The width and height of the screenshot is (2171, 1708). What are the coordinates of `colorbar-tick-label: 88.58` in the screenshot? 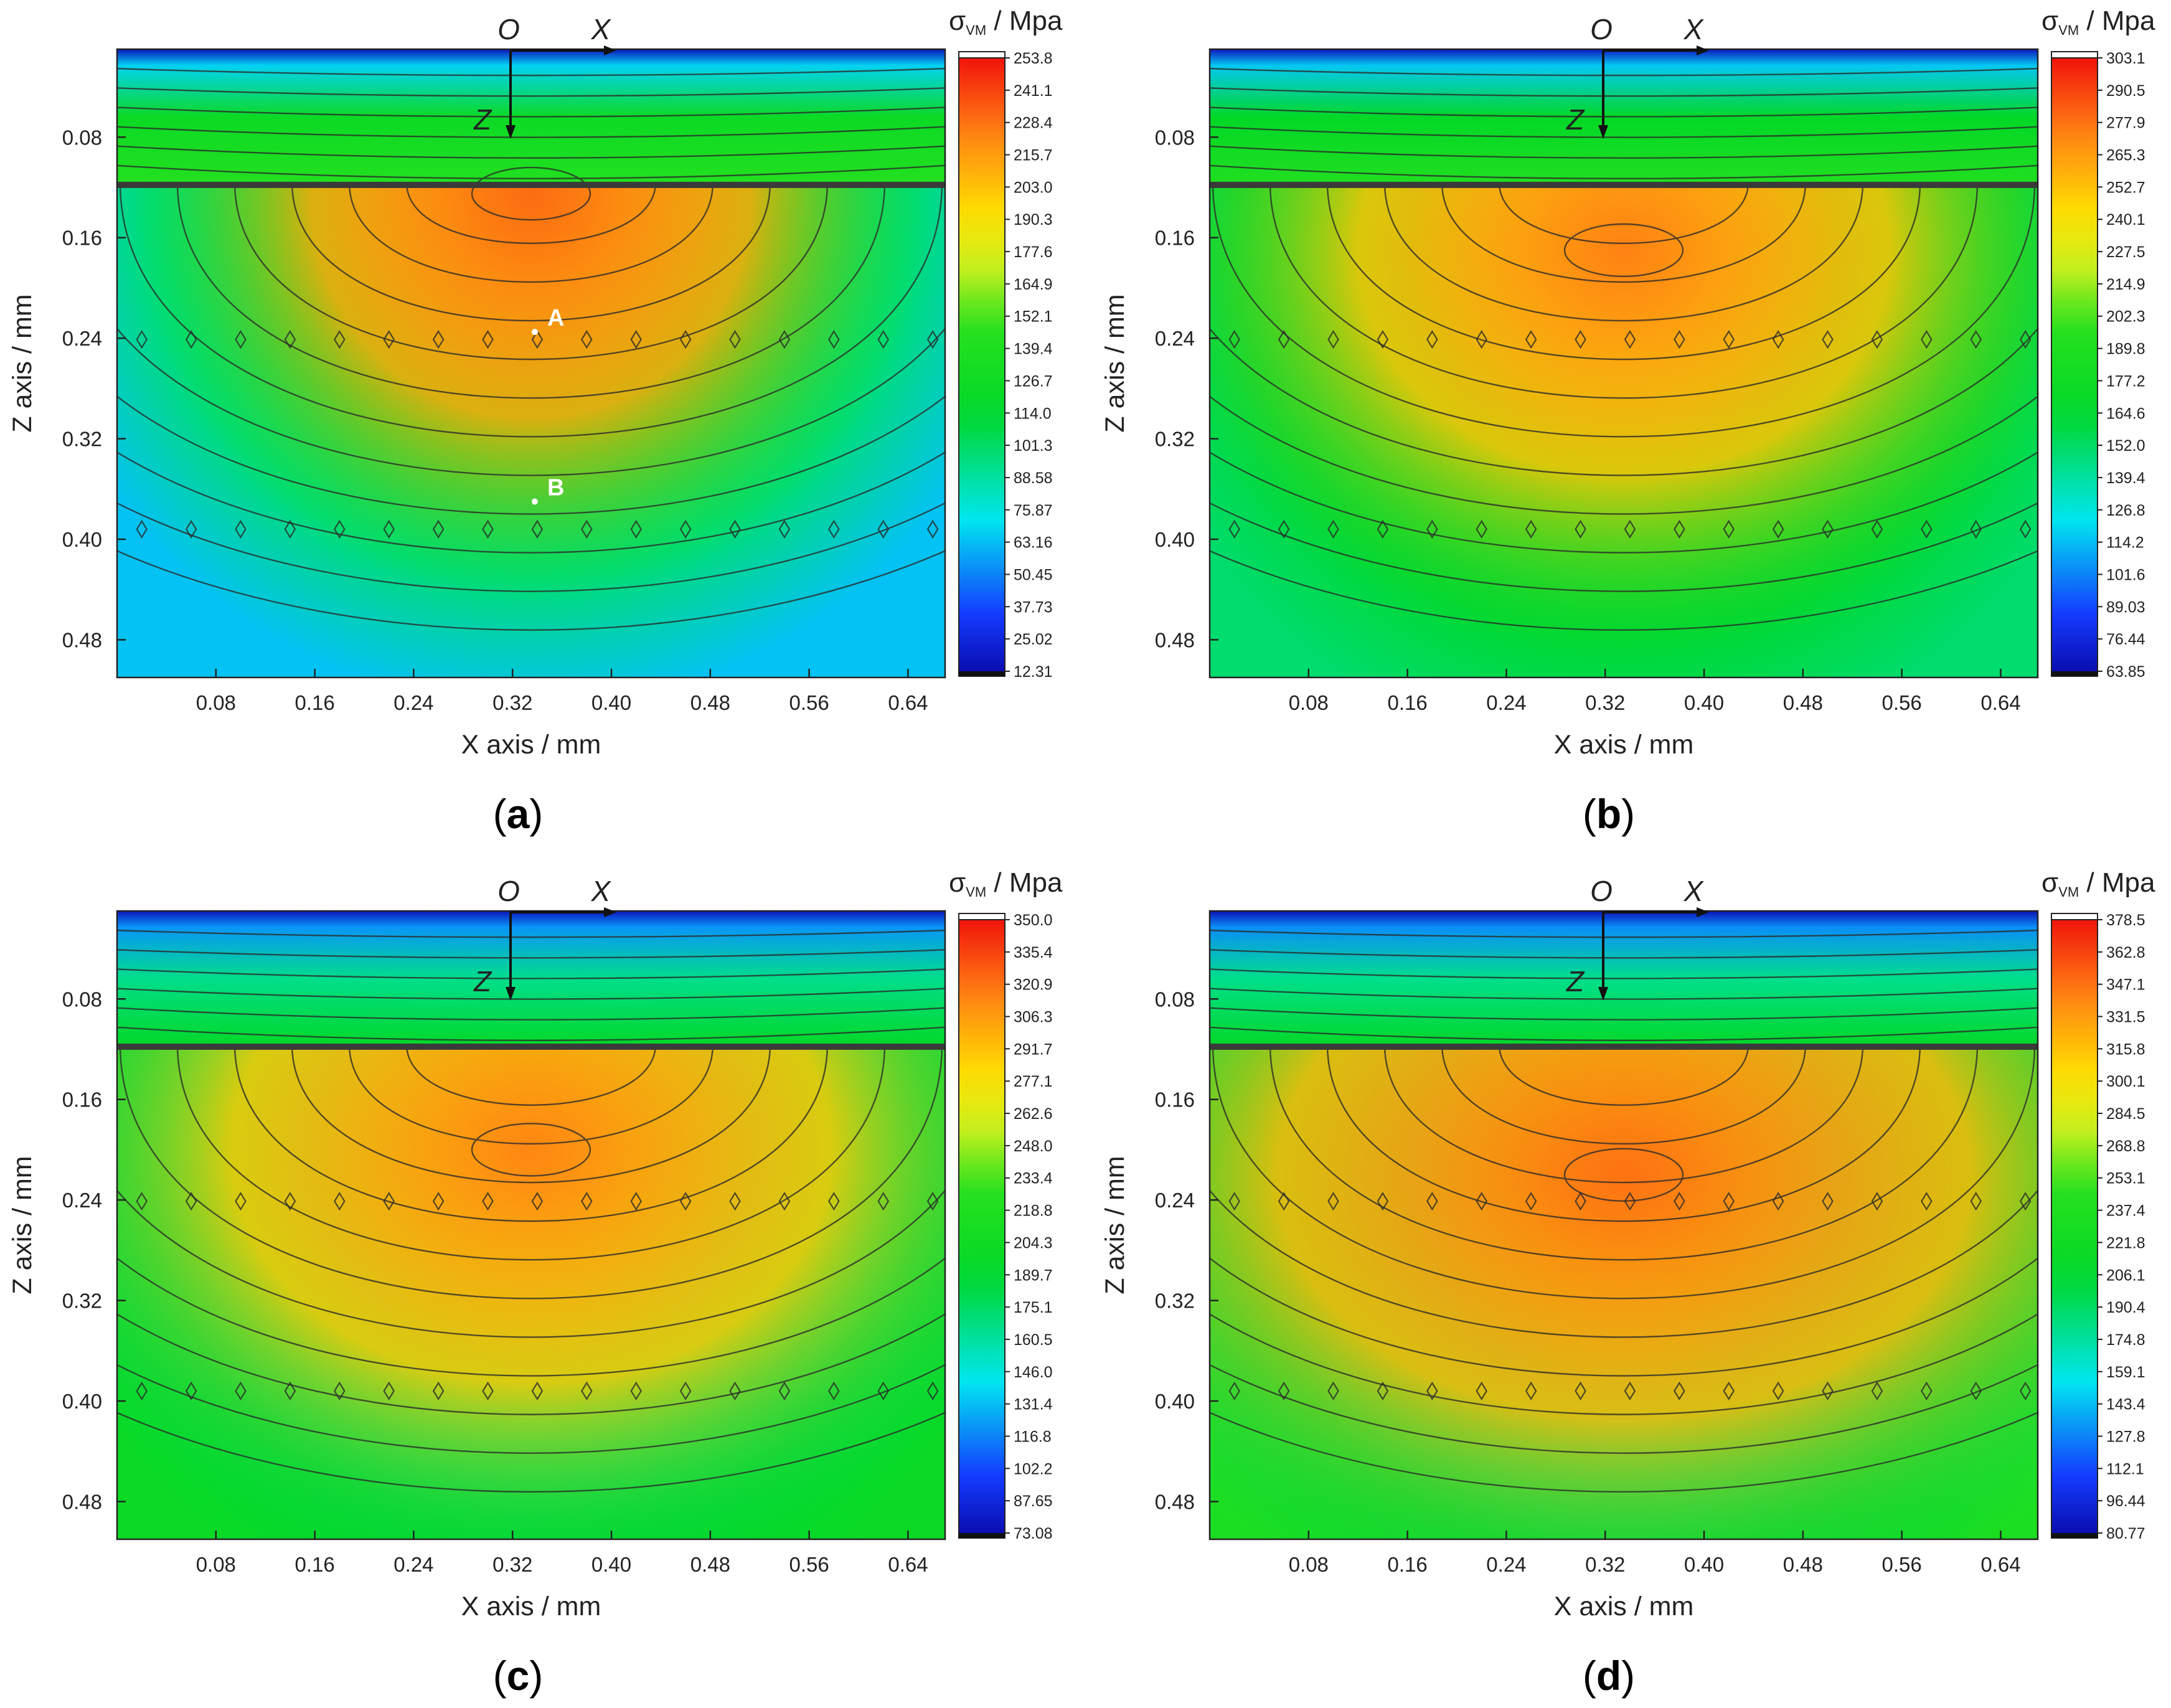 It's located at (1033, 478).